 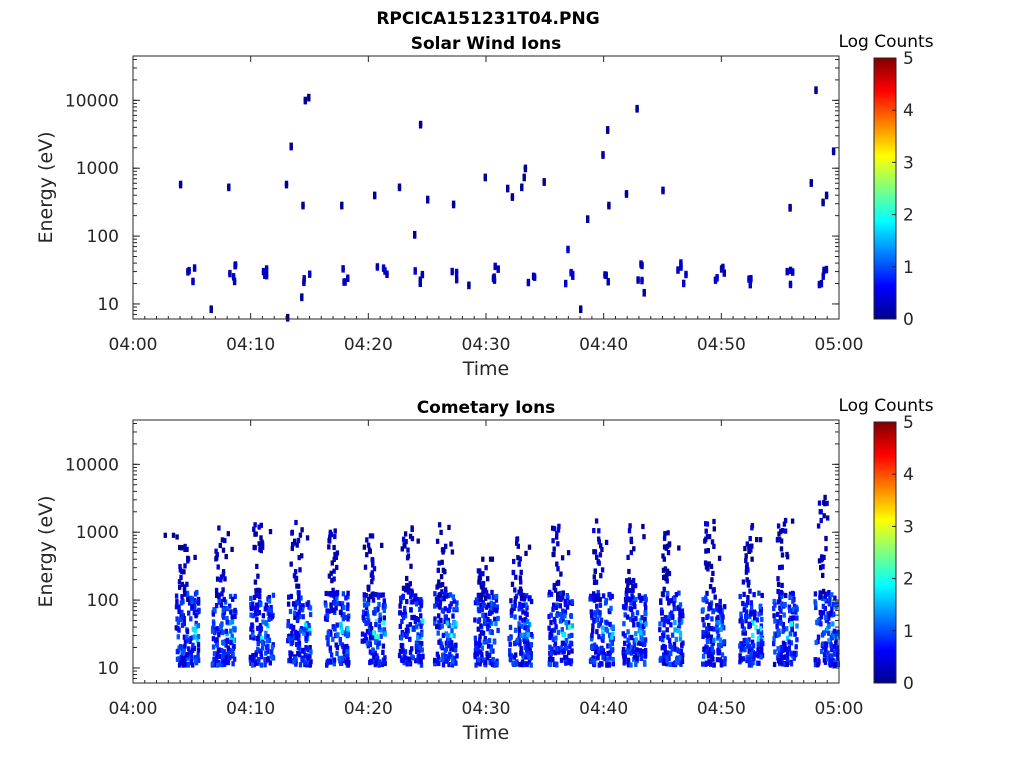 I want to click on y-tick-label: 10, so click(x=108, y=305).